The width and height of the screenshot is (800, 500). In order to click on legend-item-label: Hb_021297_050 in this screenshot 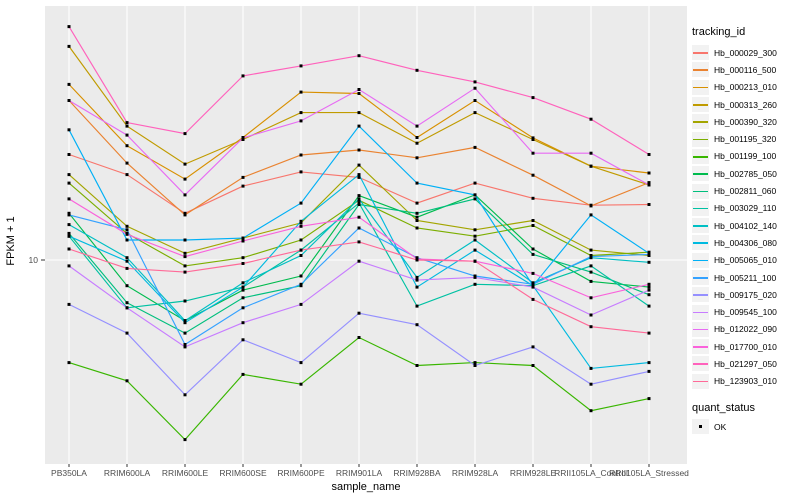, I will do `click(745, 363)`.